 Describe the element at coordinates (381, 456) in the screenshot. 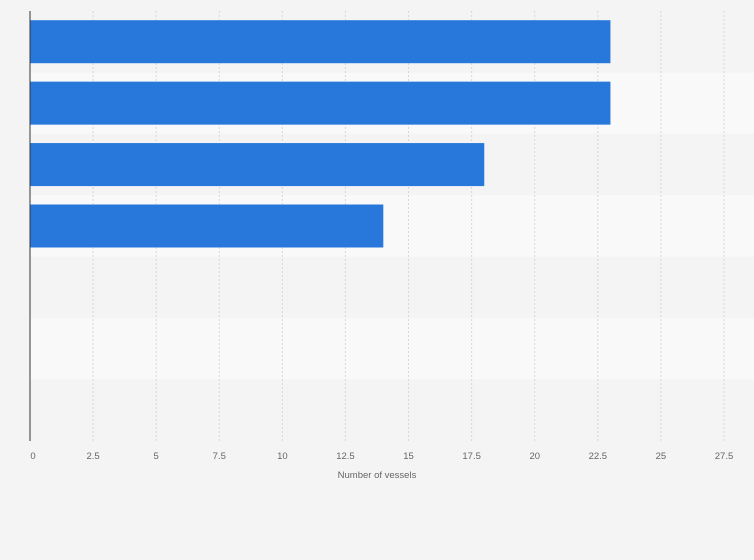

I see `x-axis-ticks: 0 2.5 5 7.5 10 12.5 15 17.5 20 22.5 25 27.5` at that location.